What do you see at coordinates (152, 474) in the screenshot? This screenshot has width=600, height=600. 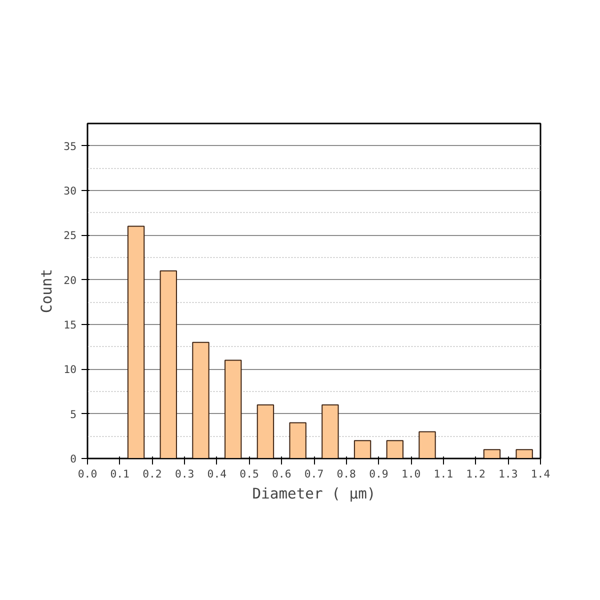 I see `x-tick-label: 0.2` at bounding box center [152, 474].